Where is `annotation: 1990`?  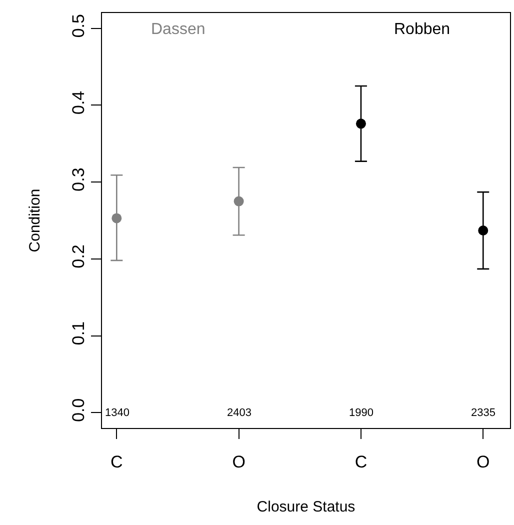
annotation: 1990 is located at coordinates (361, 413).